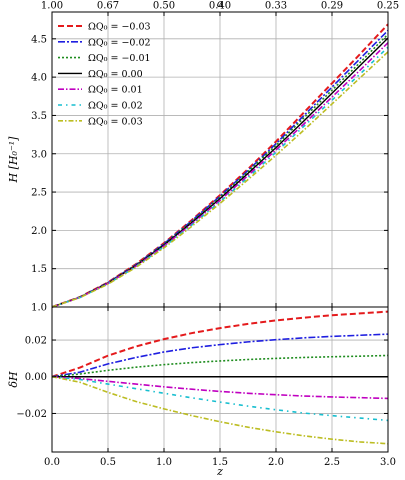 The image size is (405, 480). What do you see at coordinates (39, 78) in the screenshot?
I see `y-tick-label: 4.0` at bounding box center [39, 78].